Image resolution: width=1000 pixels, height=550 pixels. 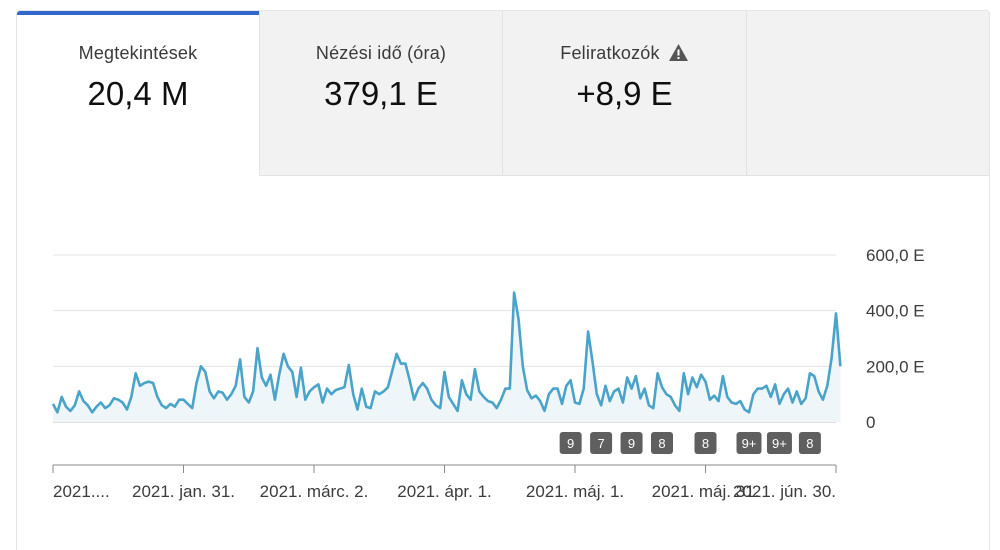 I want to click on annotation-badge-label: 7, so click(x=600, y=443).